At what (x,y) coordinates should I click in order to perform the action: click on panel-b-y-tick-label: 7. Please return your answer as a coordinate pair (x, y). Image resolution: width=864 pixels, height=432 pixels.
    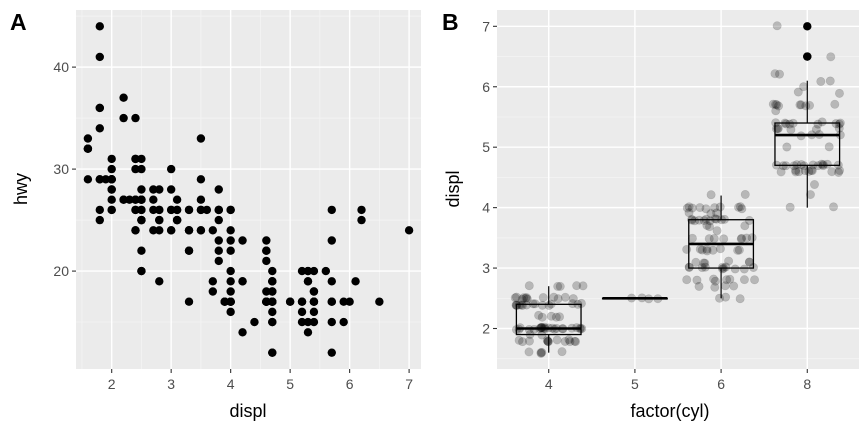
    Looking at the image, I should click on (486, 26).